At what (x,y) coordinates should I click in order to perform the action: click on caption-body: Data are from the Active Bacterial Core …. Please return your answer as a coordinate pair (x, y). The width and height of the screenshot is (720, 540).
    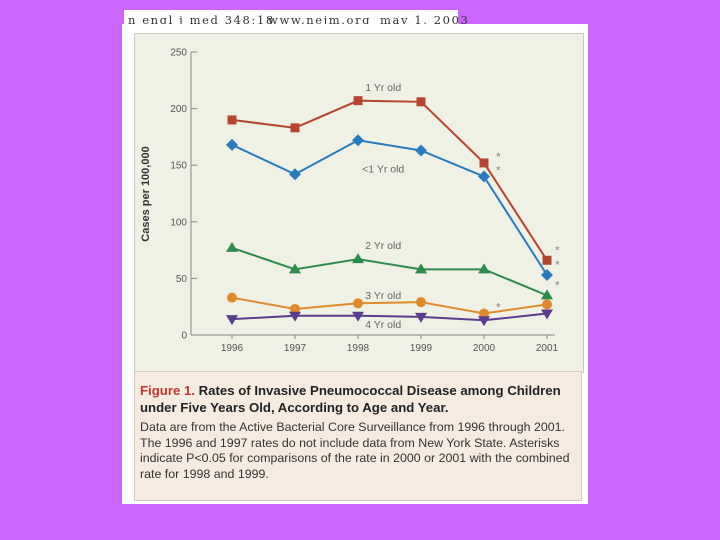
    Looking at the image, I should click on (355, 450).